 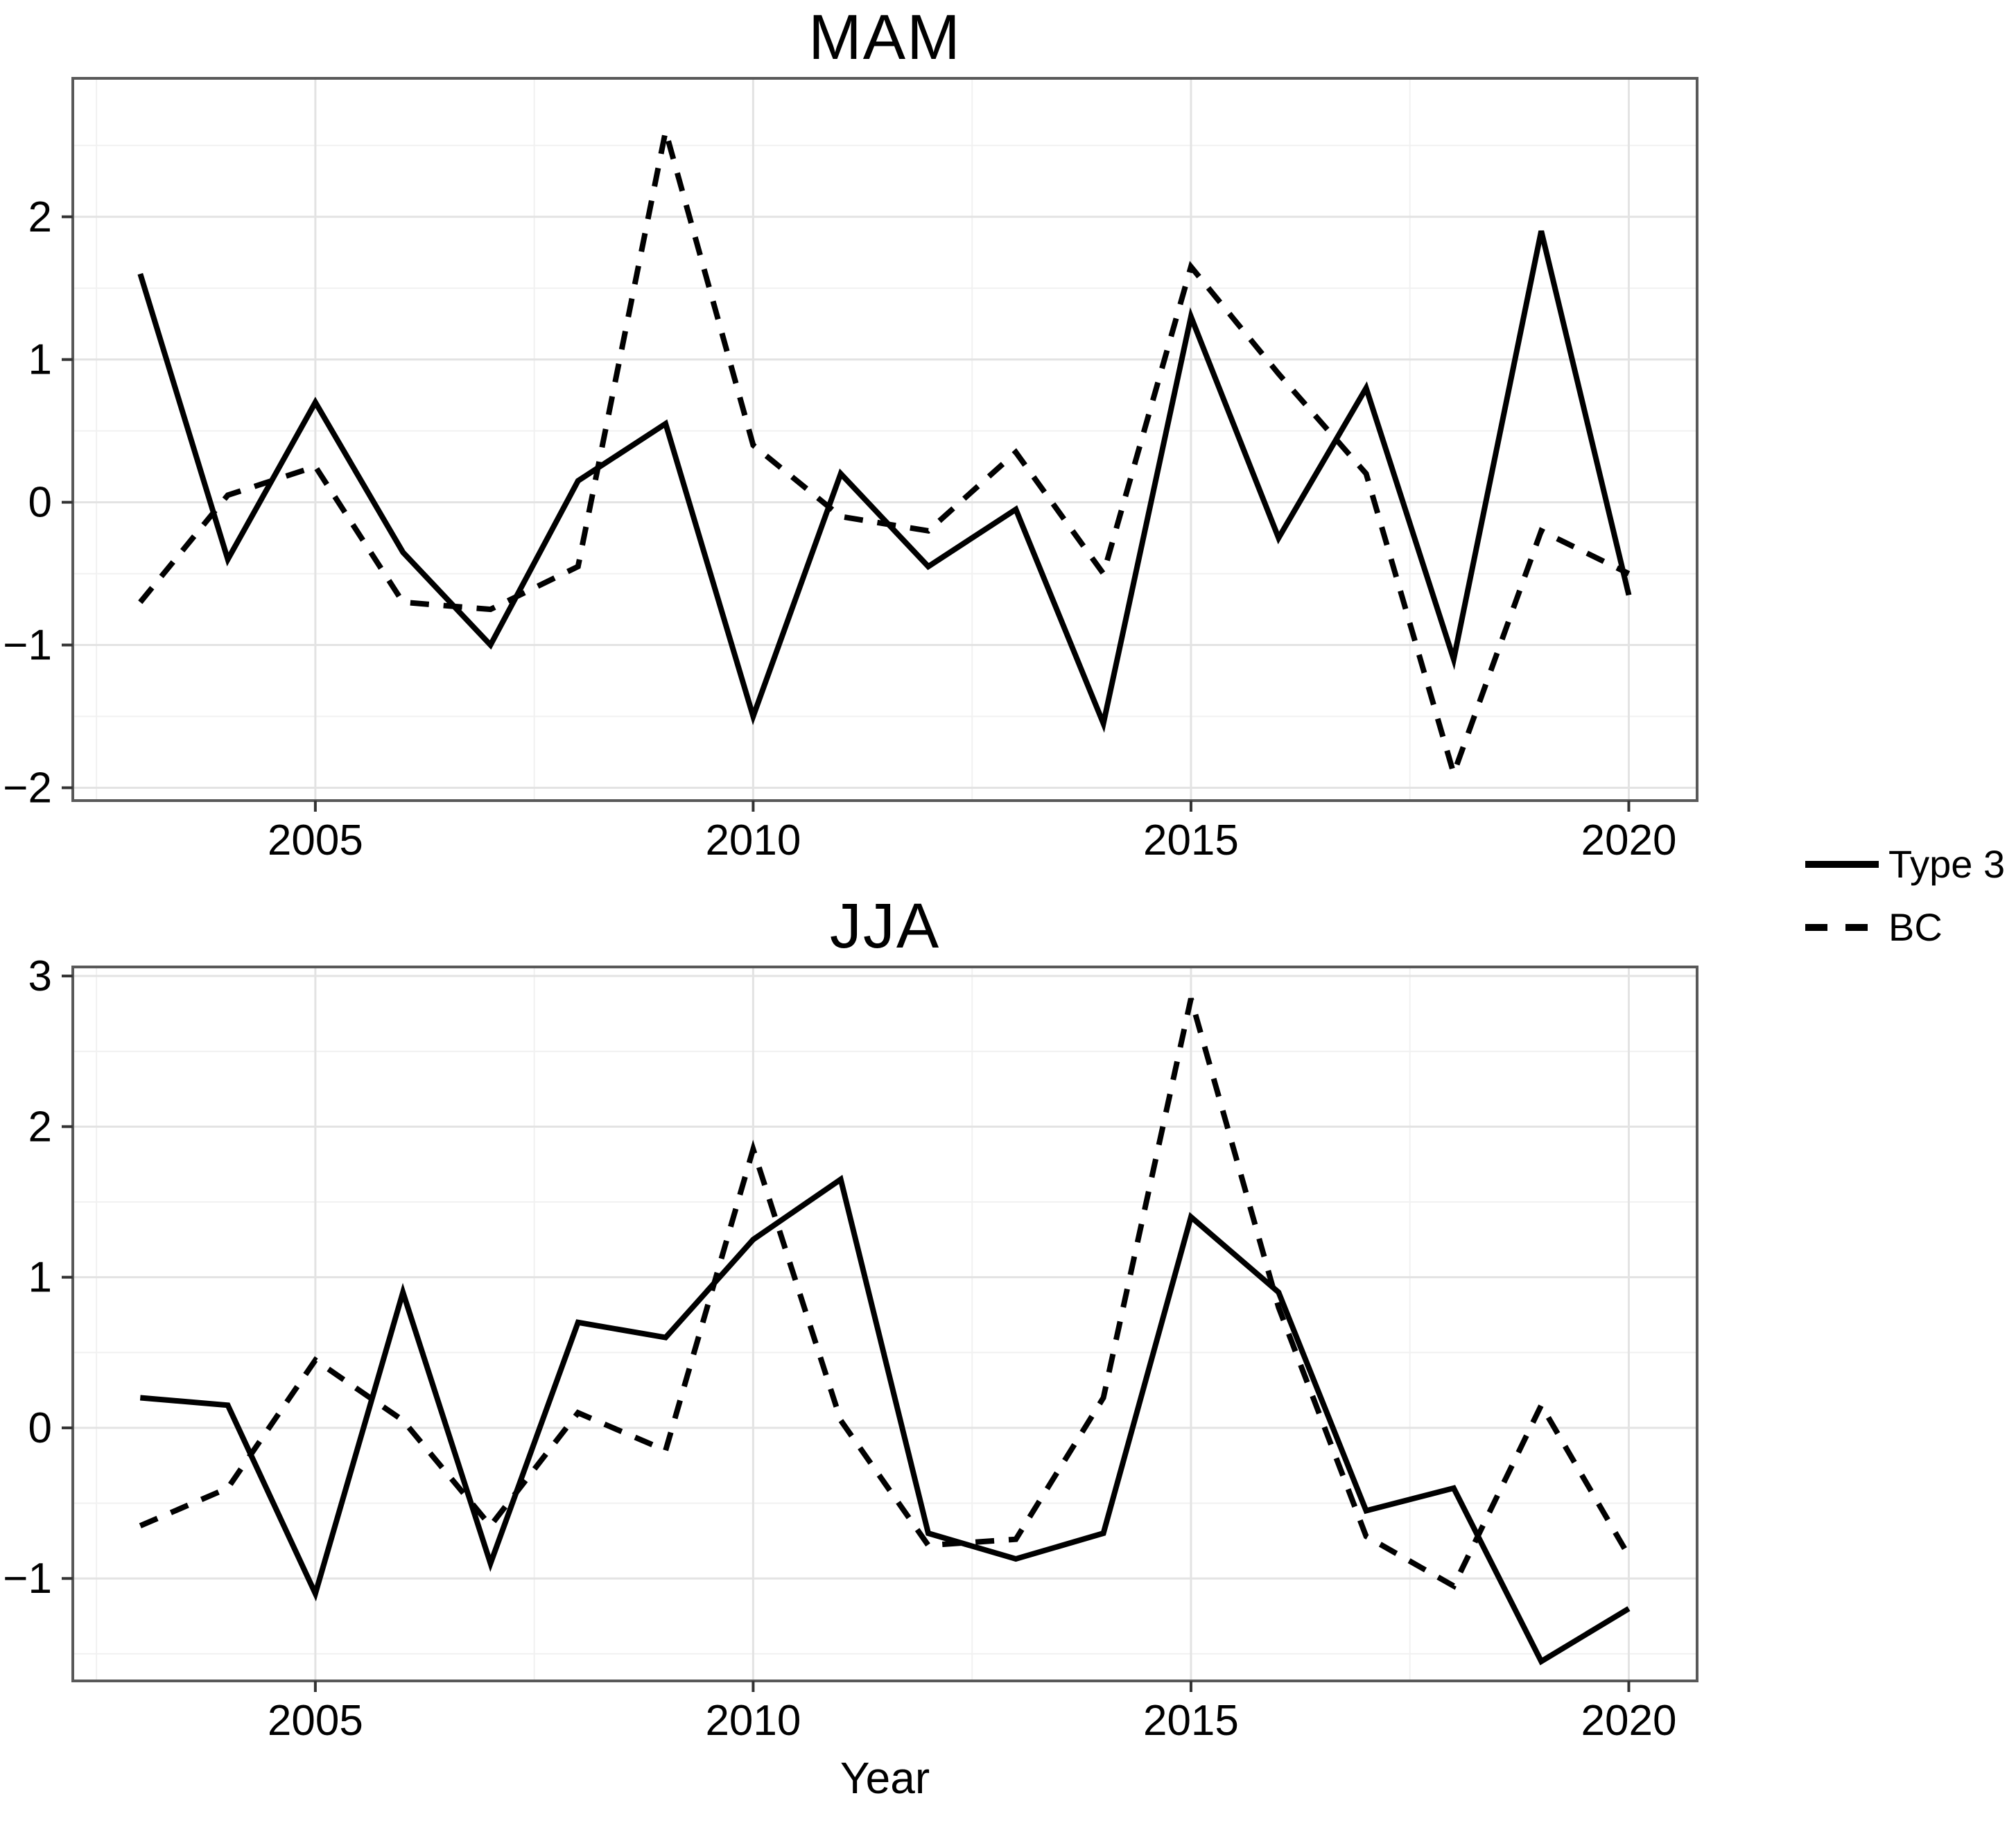 What do you see at coordinates (40, 976) in the screenshot?
I see `y-tick-label-jja: 3` at bounding box center [40, 976].